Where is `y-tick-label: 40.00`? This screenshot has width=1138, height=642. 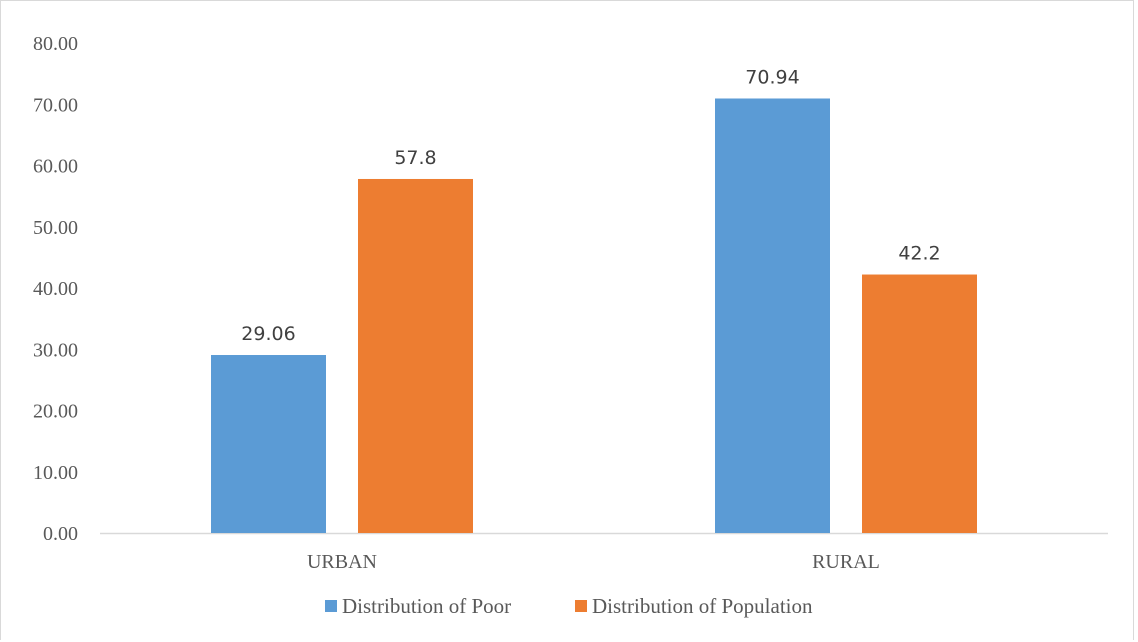 y-tick-label: 40.00 is located at coordinates (55, 289).